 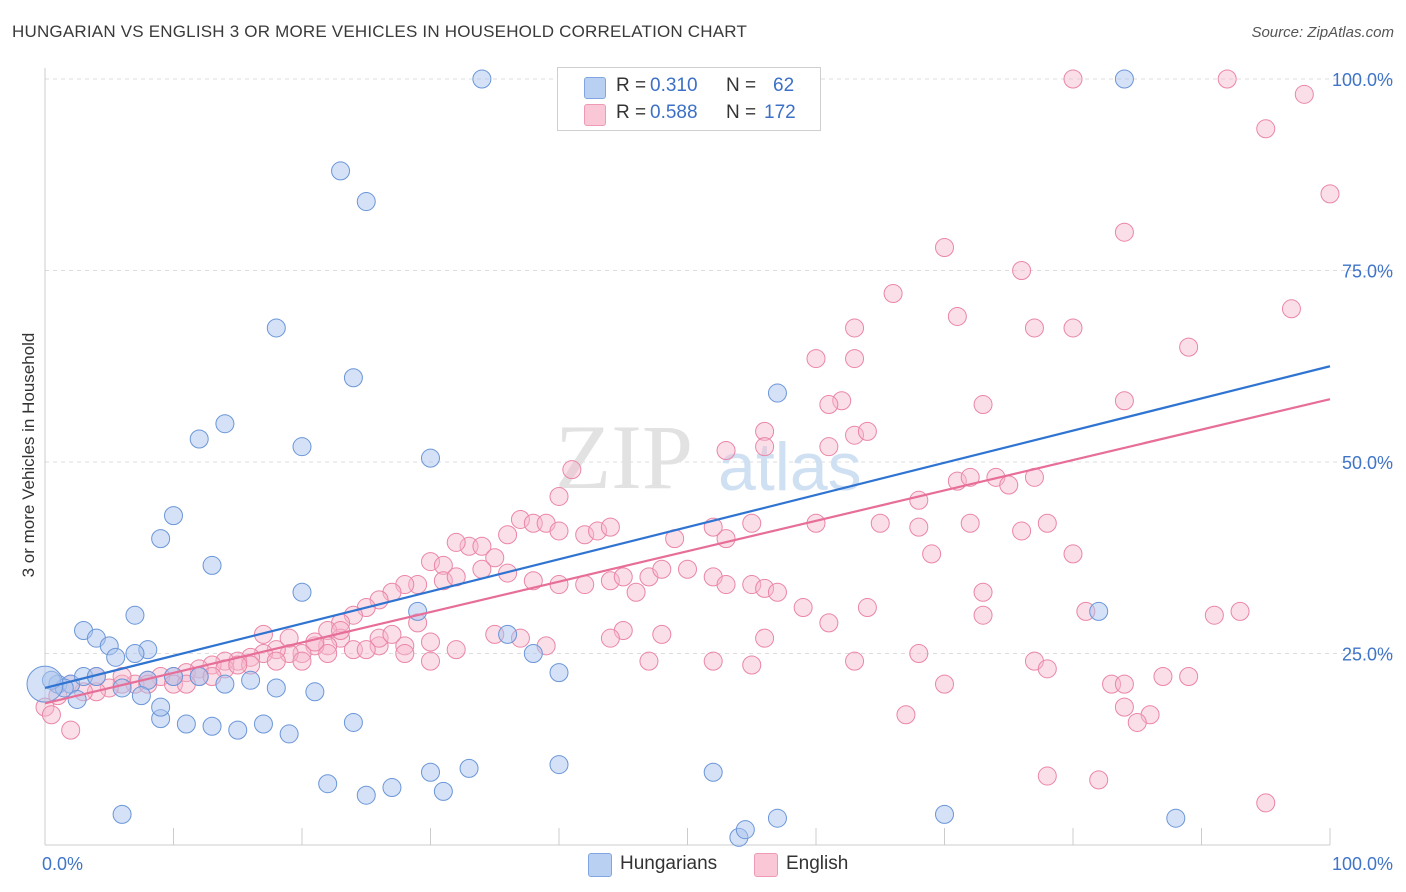 I want to click on correlation-legend: R = 0.310 N = 62 R = 0.588 N = 172, so click(x=689, y=99).